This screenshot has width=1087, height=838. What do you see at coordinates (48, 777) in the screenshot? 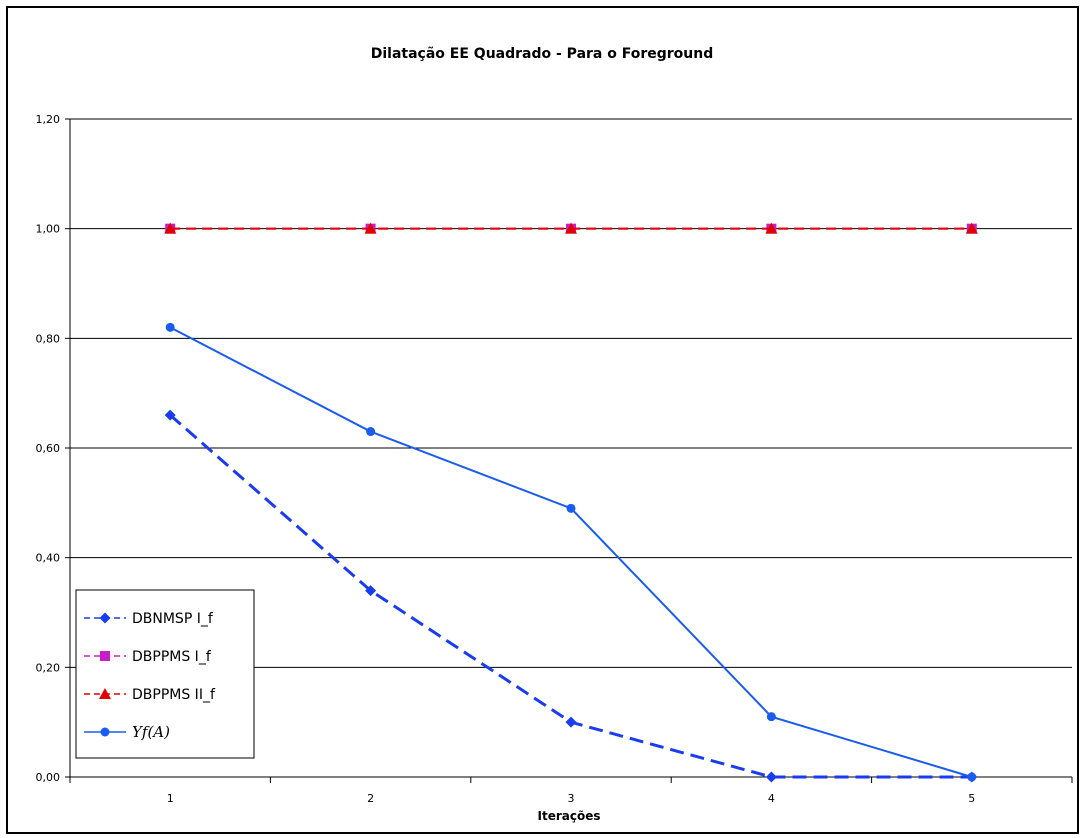
I see `y-tick-label: 0,00` at bounding box center [48, 777].